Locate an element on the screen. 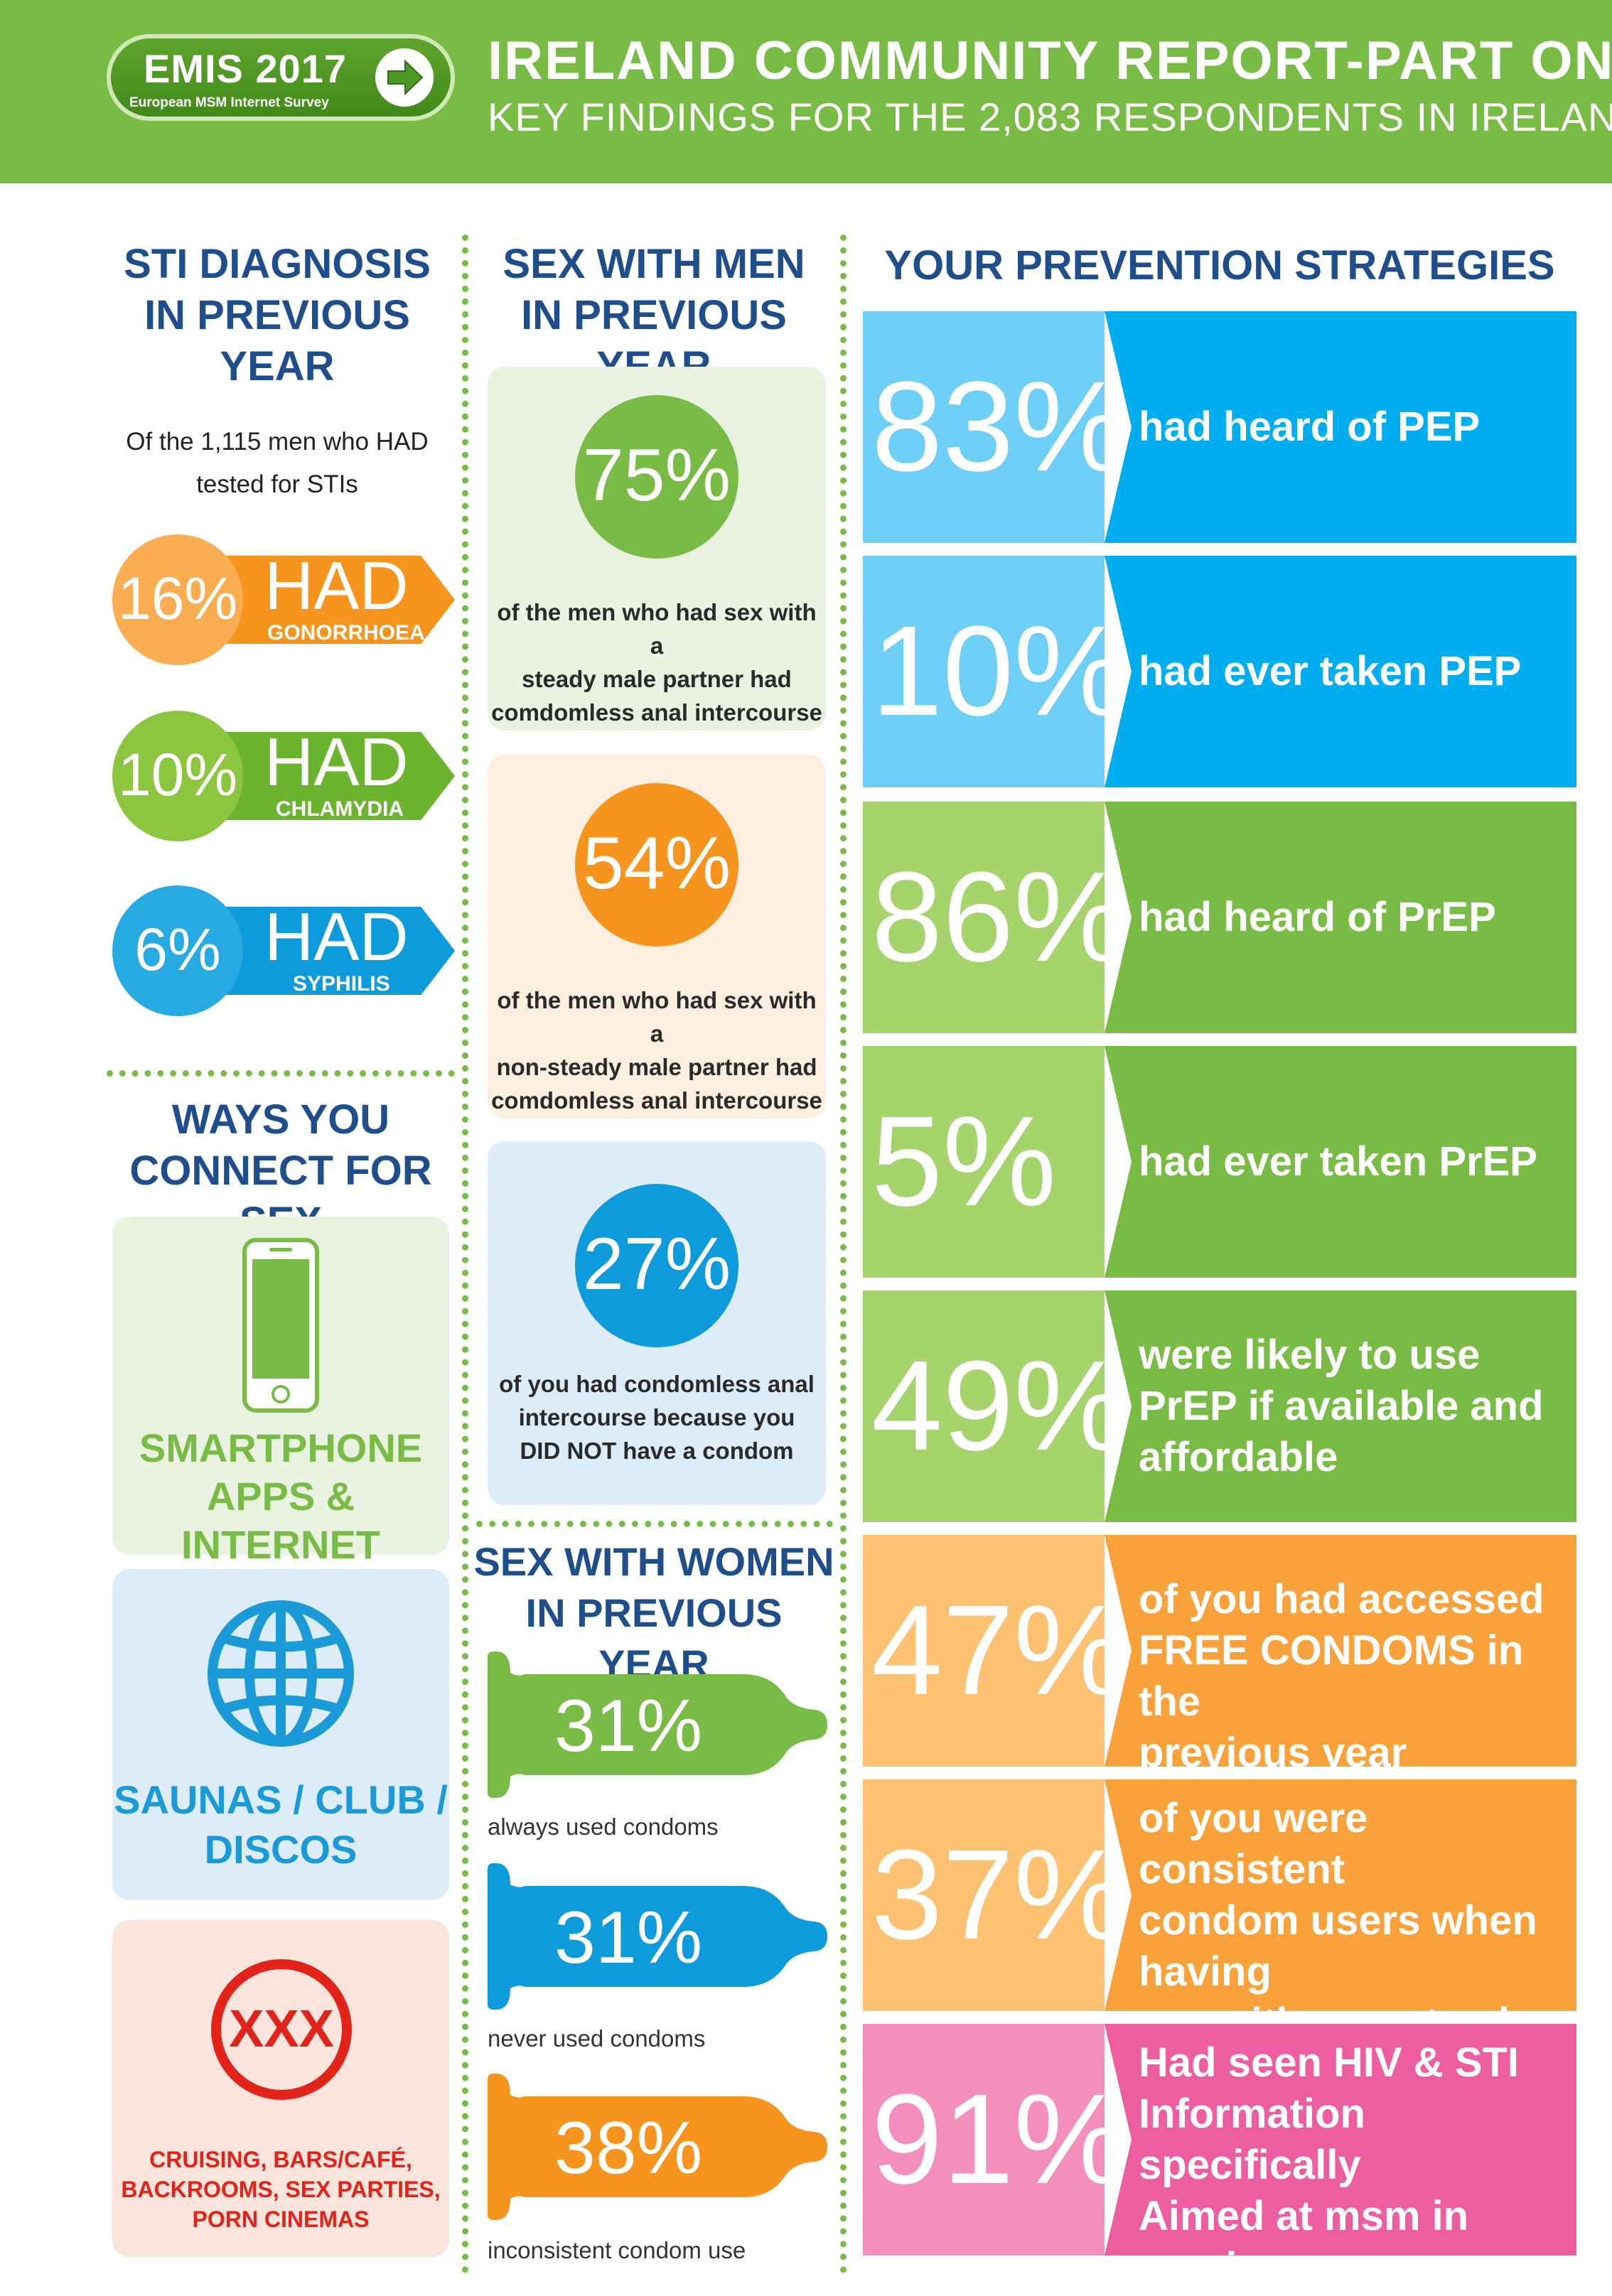  sti-row-syphilis: 6% HAD SYPHILIS is located at coordinates (281, 950).